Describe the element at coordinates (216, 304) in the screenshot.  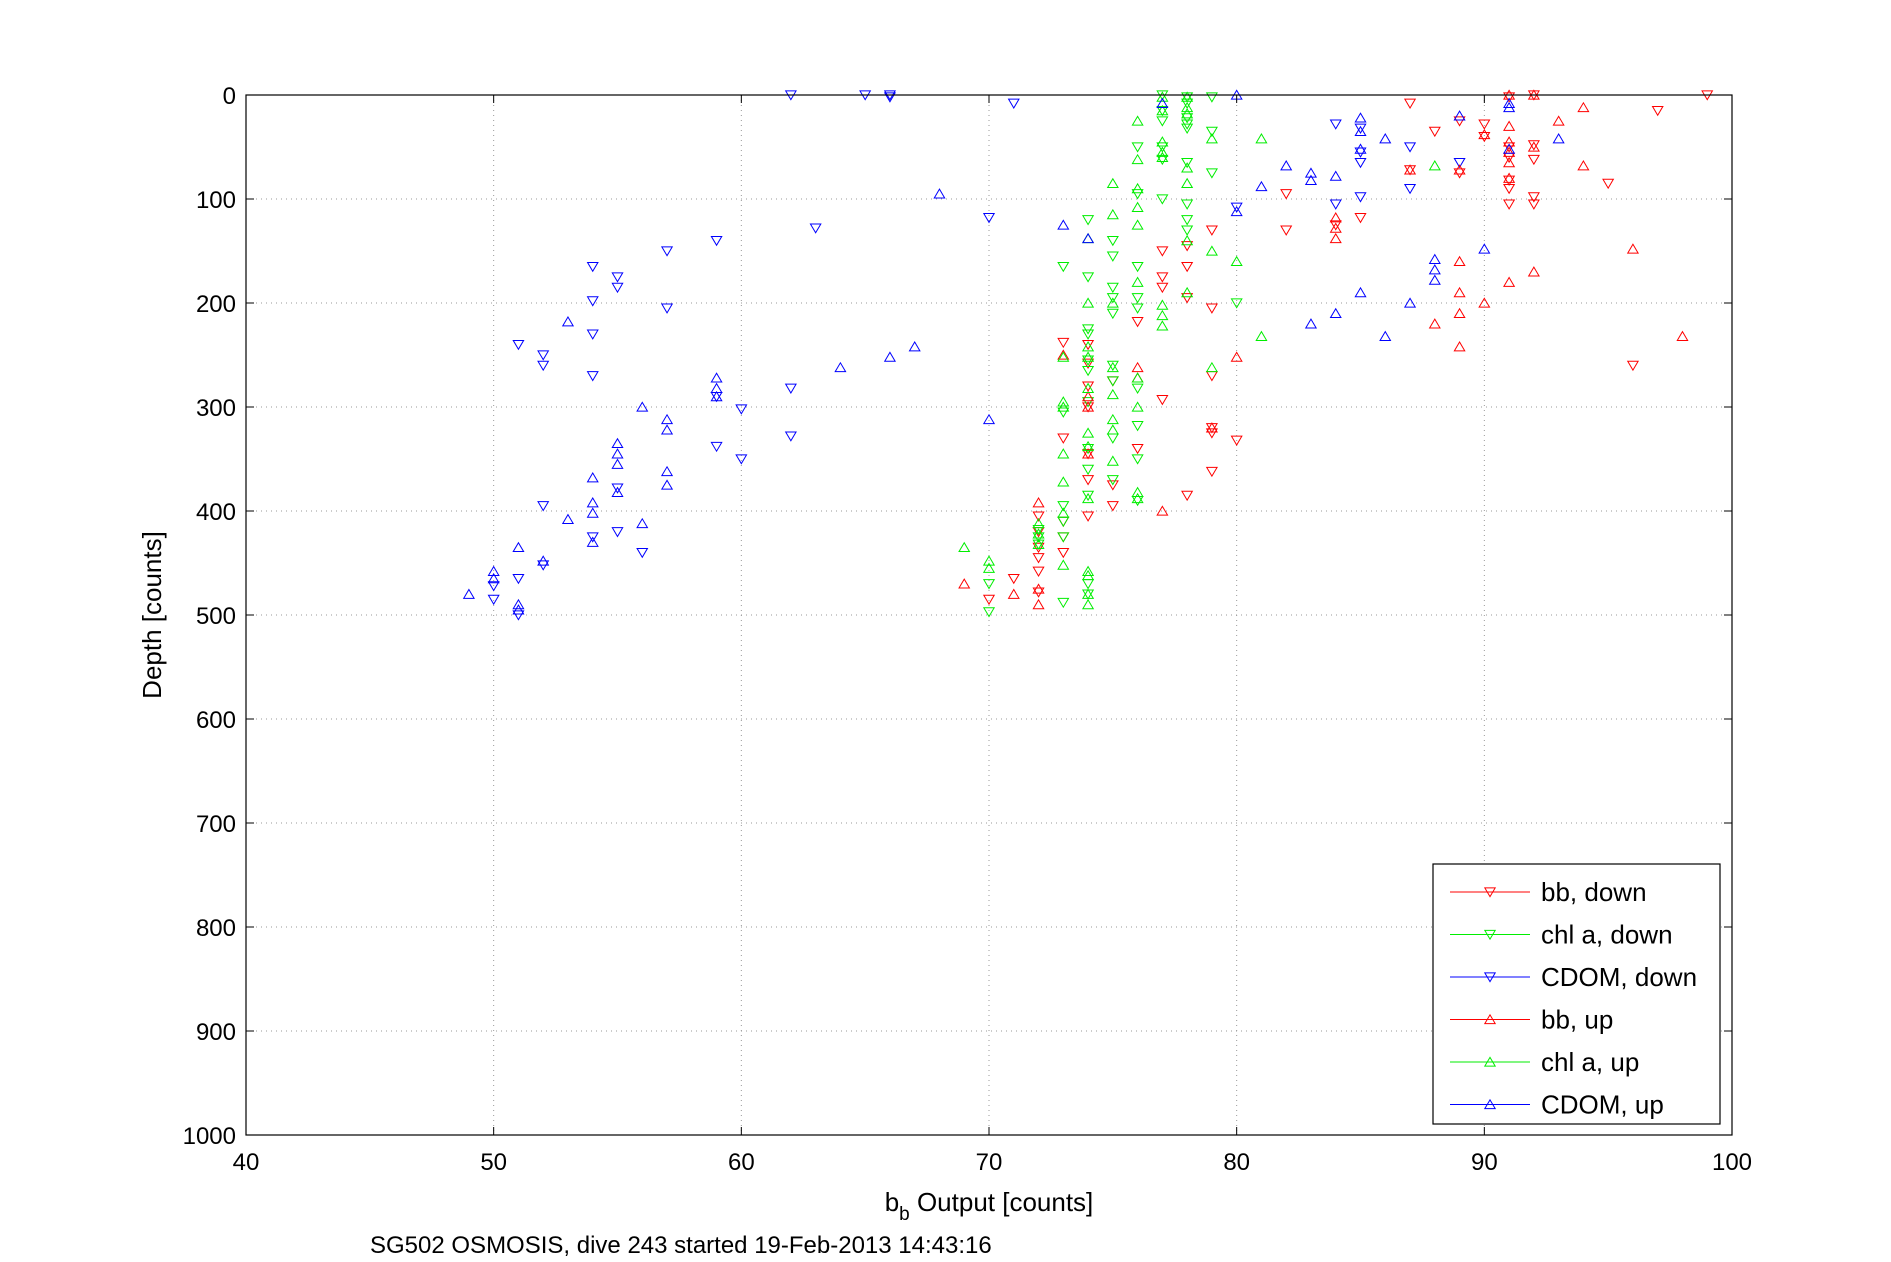
I see `y-tick-label: 200` at that location.